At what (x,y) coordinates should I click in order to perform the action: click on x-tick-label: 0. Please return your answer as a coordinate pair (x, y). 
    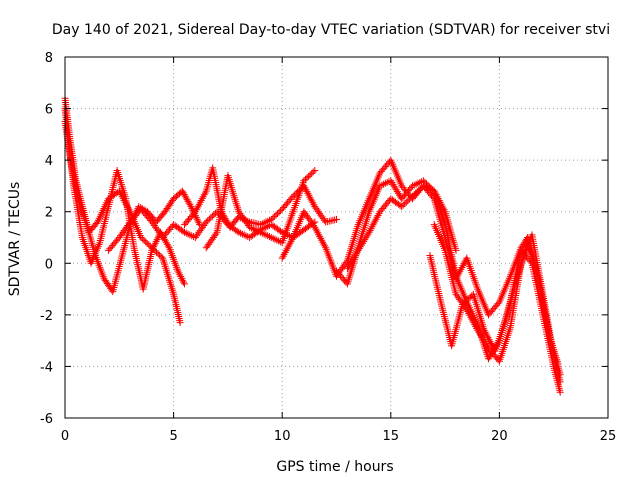
    Looking at the image, I should click on (65, 436).